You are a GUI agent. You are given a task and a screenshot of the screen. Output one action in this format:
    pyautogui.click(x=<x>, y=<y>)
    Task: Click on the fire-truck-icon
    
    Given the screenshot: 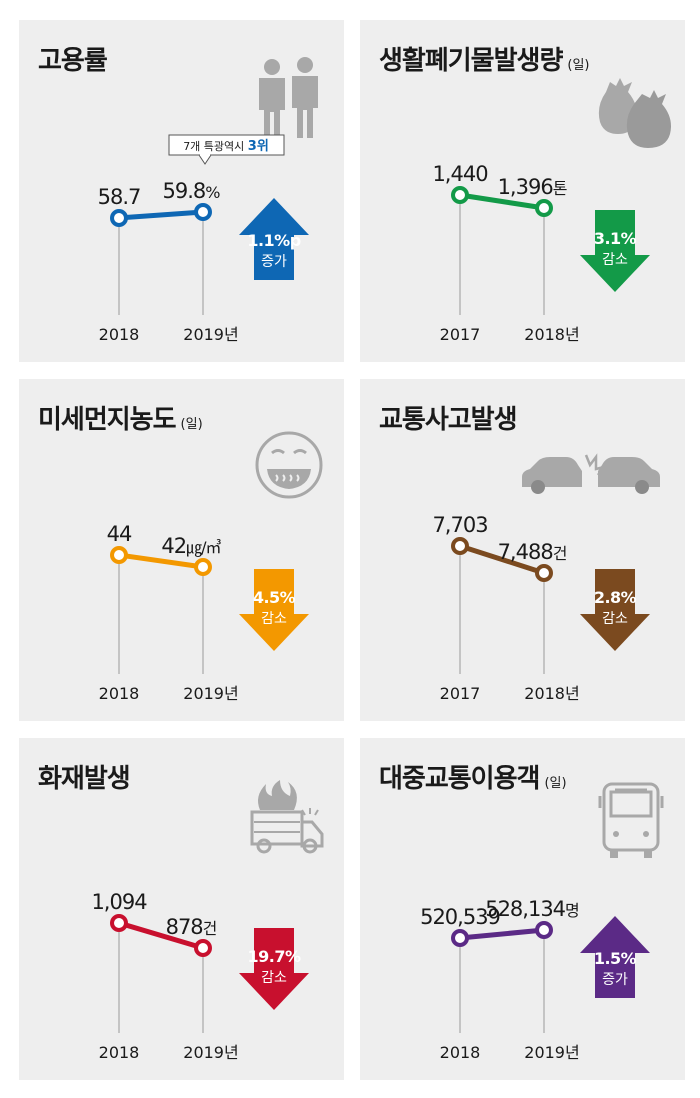 What is the action you would take?
    pyautogui.click(x=287, y=817)
    